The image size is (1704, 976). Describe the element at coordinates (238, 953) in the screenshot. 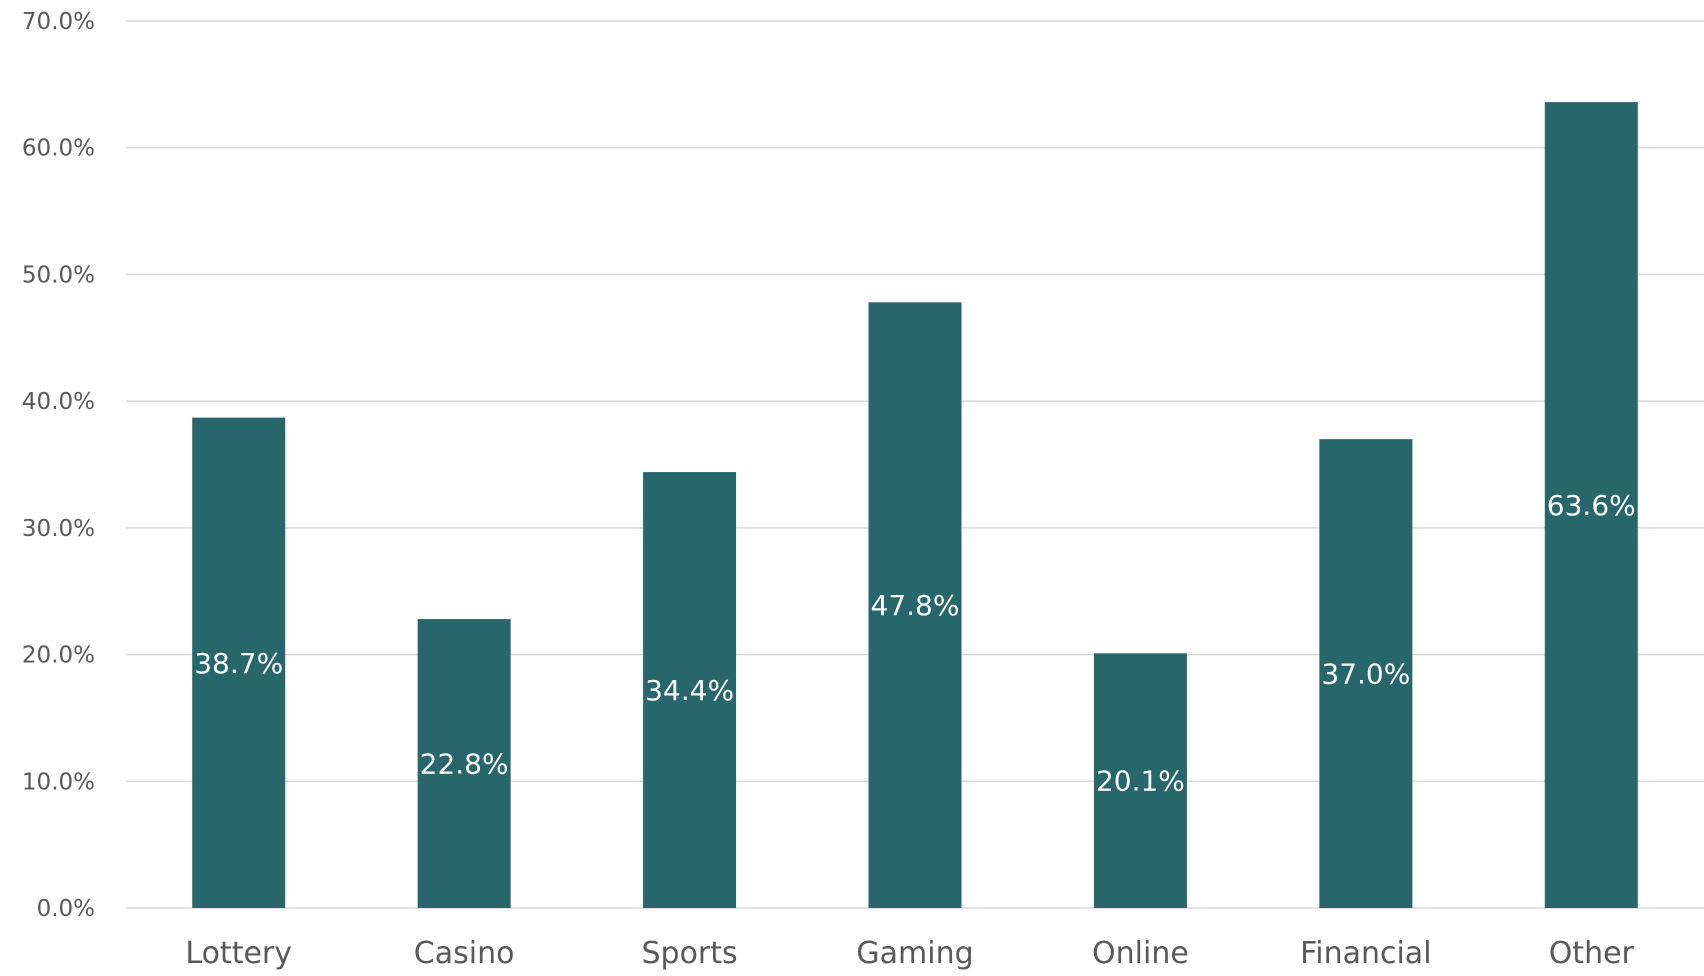

I see `x-tick-label: Lottery` at that location.